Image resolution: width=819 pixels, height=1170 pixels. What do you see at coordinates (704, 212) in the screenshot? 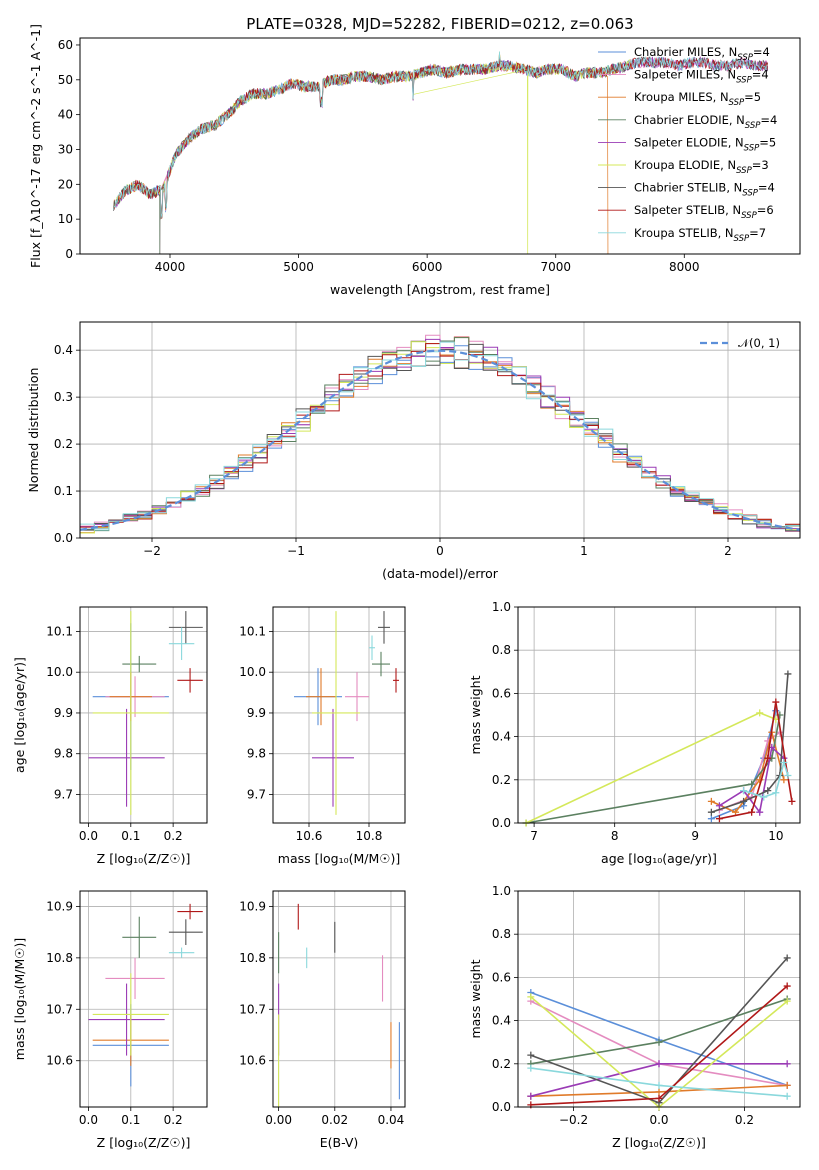
I see `legend-label: Salpeter STELIB, NSSP=6` at bounding box center [704, 212].